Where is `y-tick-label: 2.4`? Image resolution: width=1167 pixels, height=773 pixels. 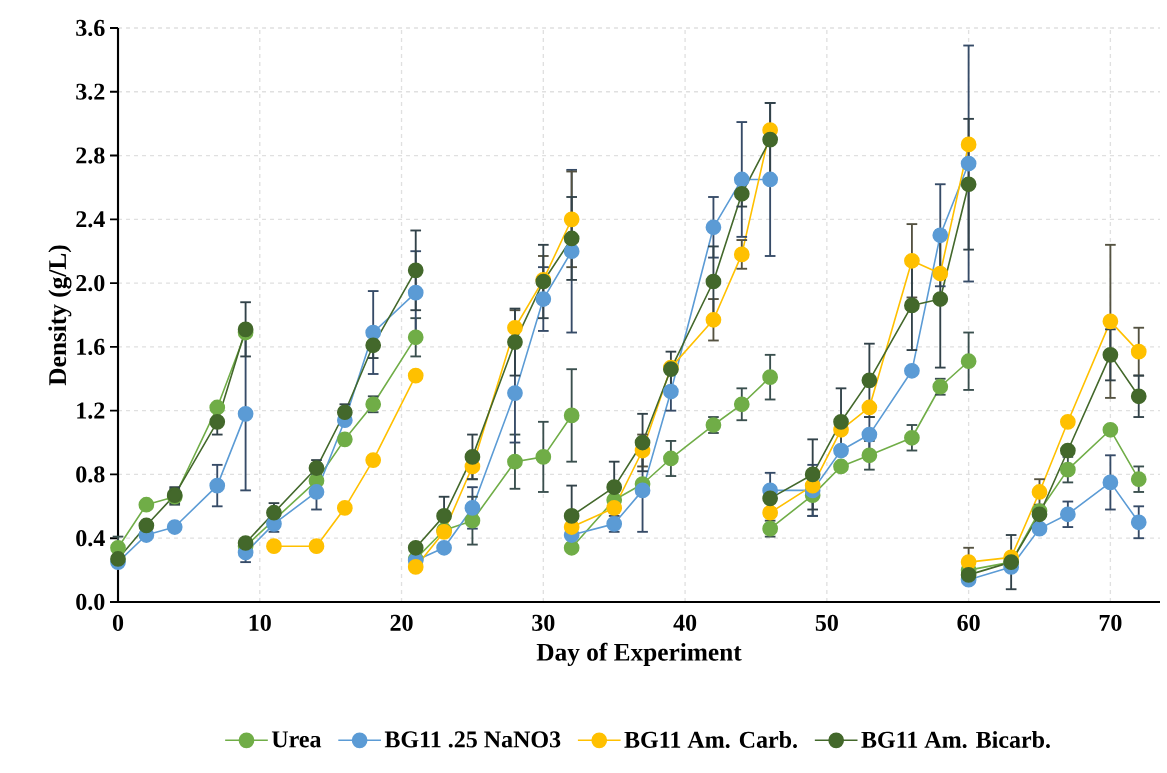 y-tick-label: 2.4 is located at coordinates (90, 219).